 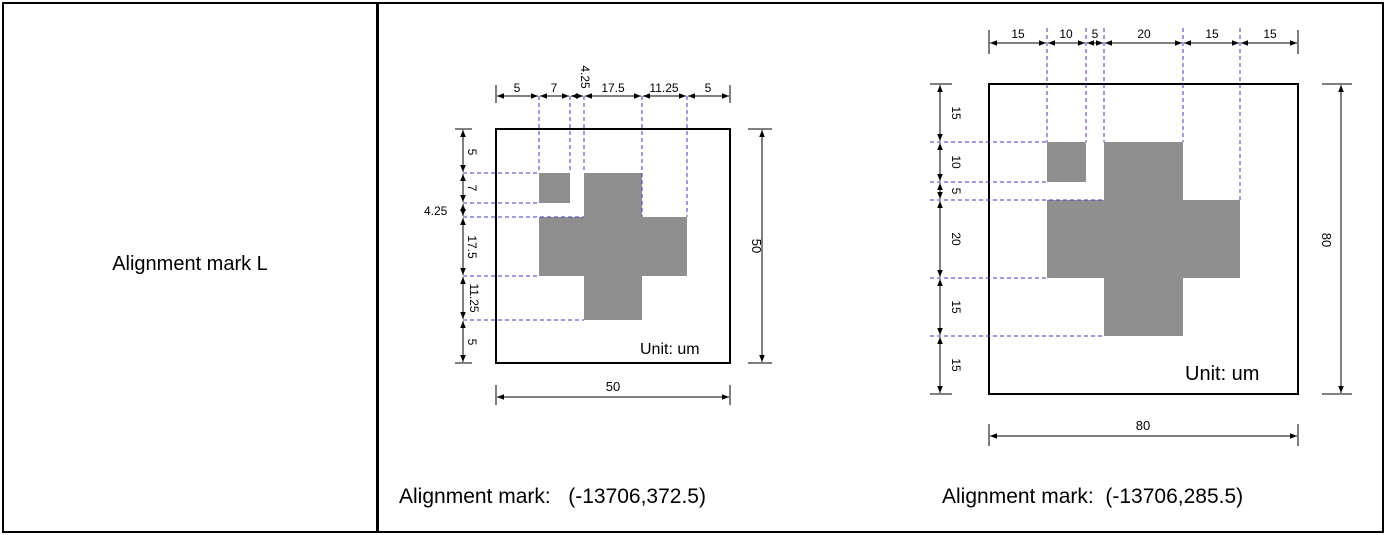 I want to click on small-right-dimension, so click(x=760, y=246).